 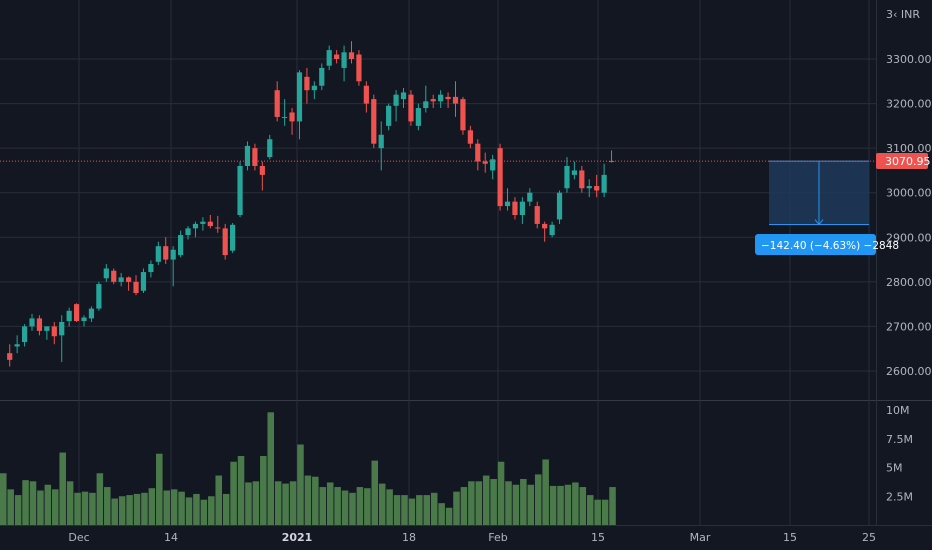 What do you see at coordinates (78, 537) in the screenshot?
I see `time-tick-label: Dec` at bounding box center [78, 537].